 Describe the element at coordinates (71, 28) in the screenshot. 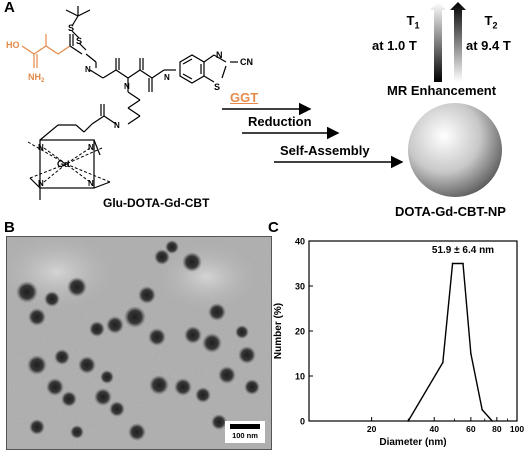

I see `atom-s1: S` at that location.